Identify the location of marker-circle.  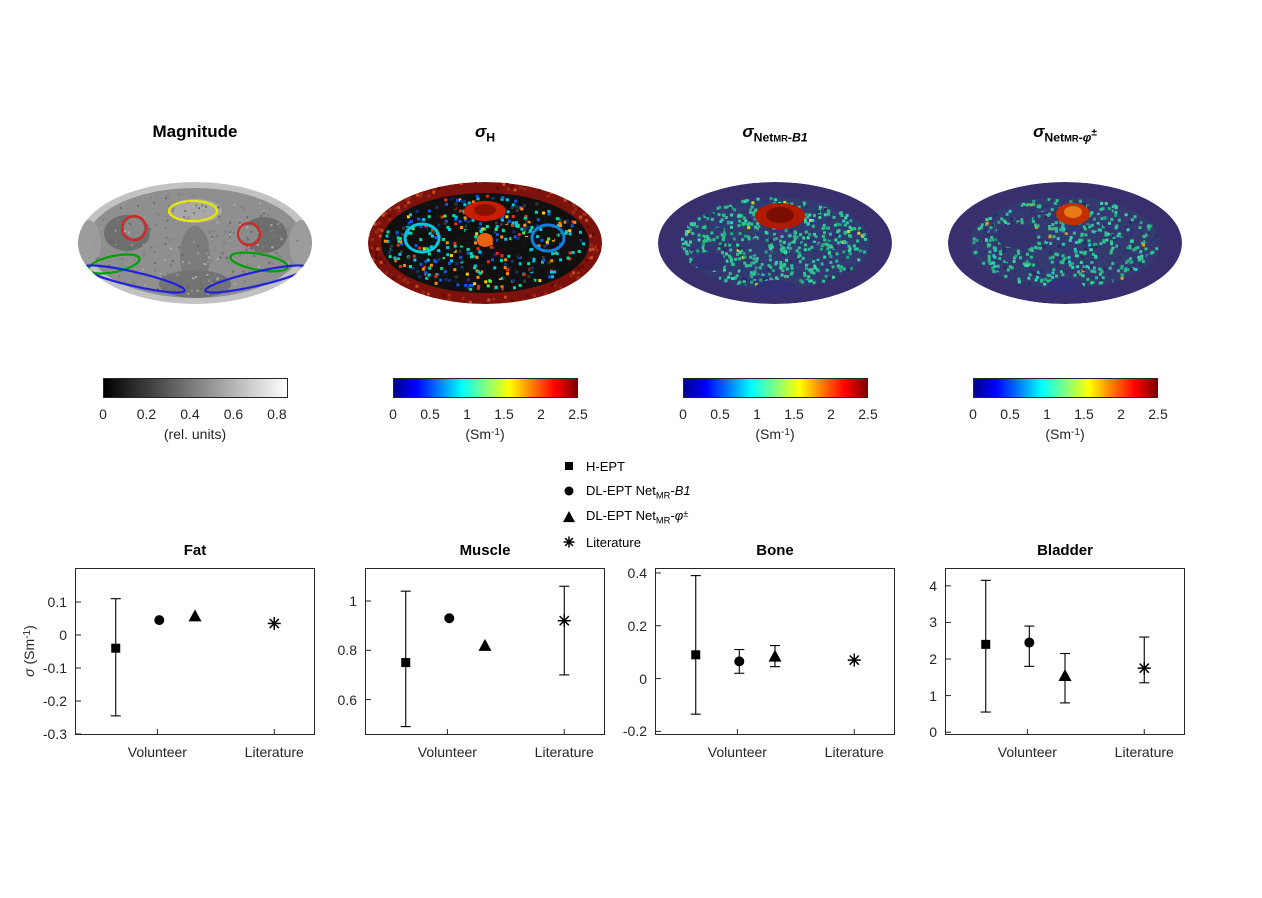
(1029, 642).